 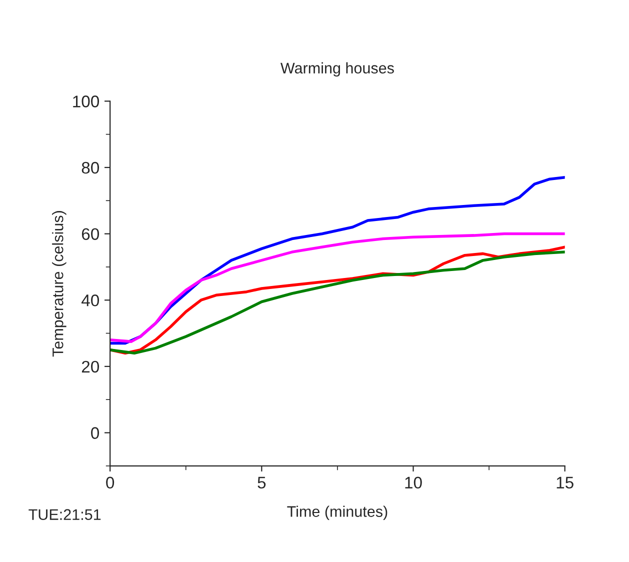 I want to click on y-tick-label: 60, so click(x=91, y=234).